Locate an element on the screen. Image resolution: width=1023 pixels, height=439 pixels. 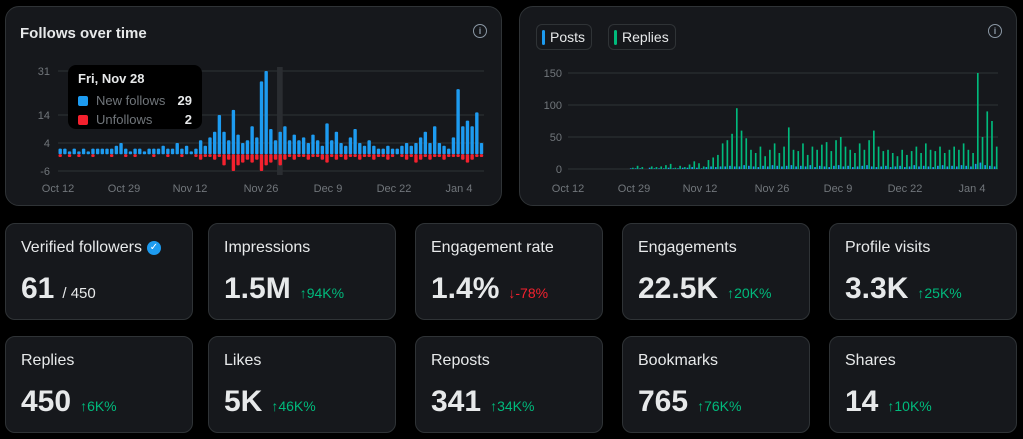
info-icon: i is located at coordinates (995, 31).